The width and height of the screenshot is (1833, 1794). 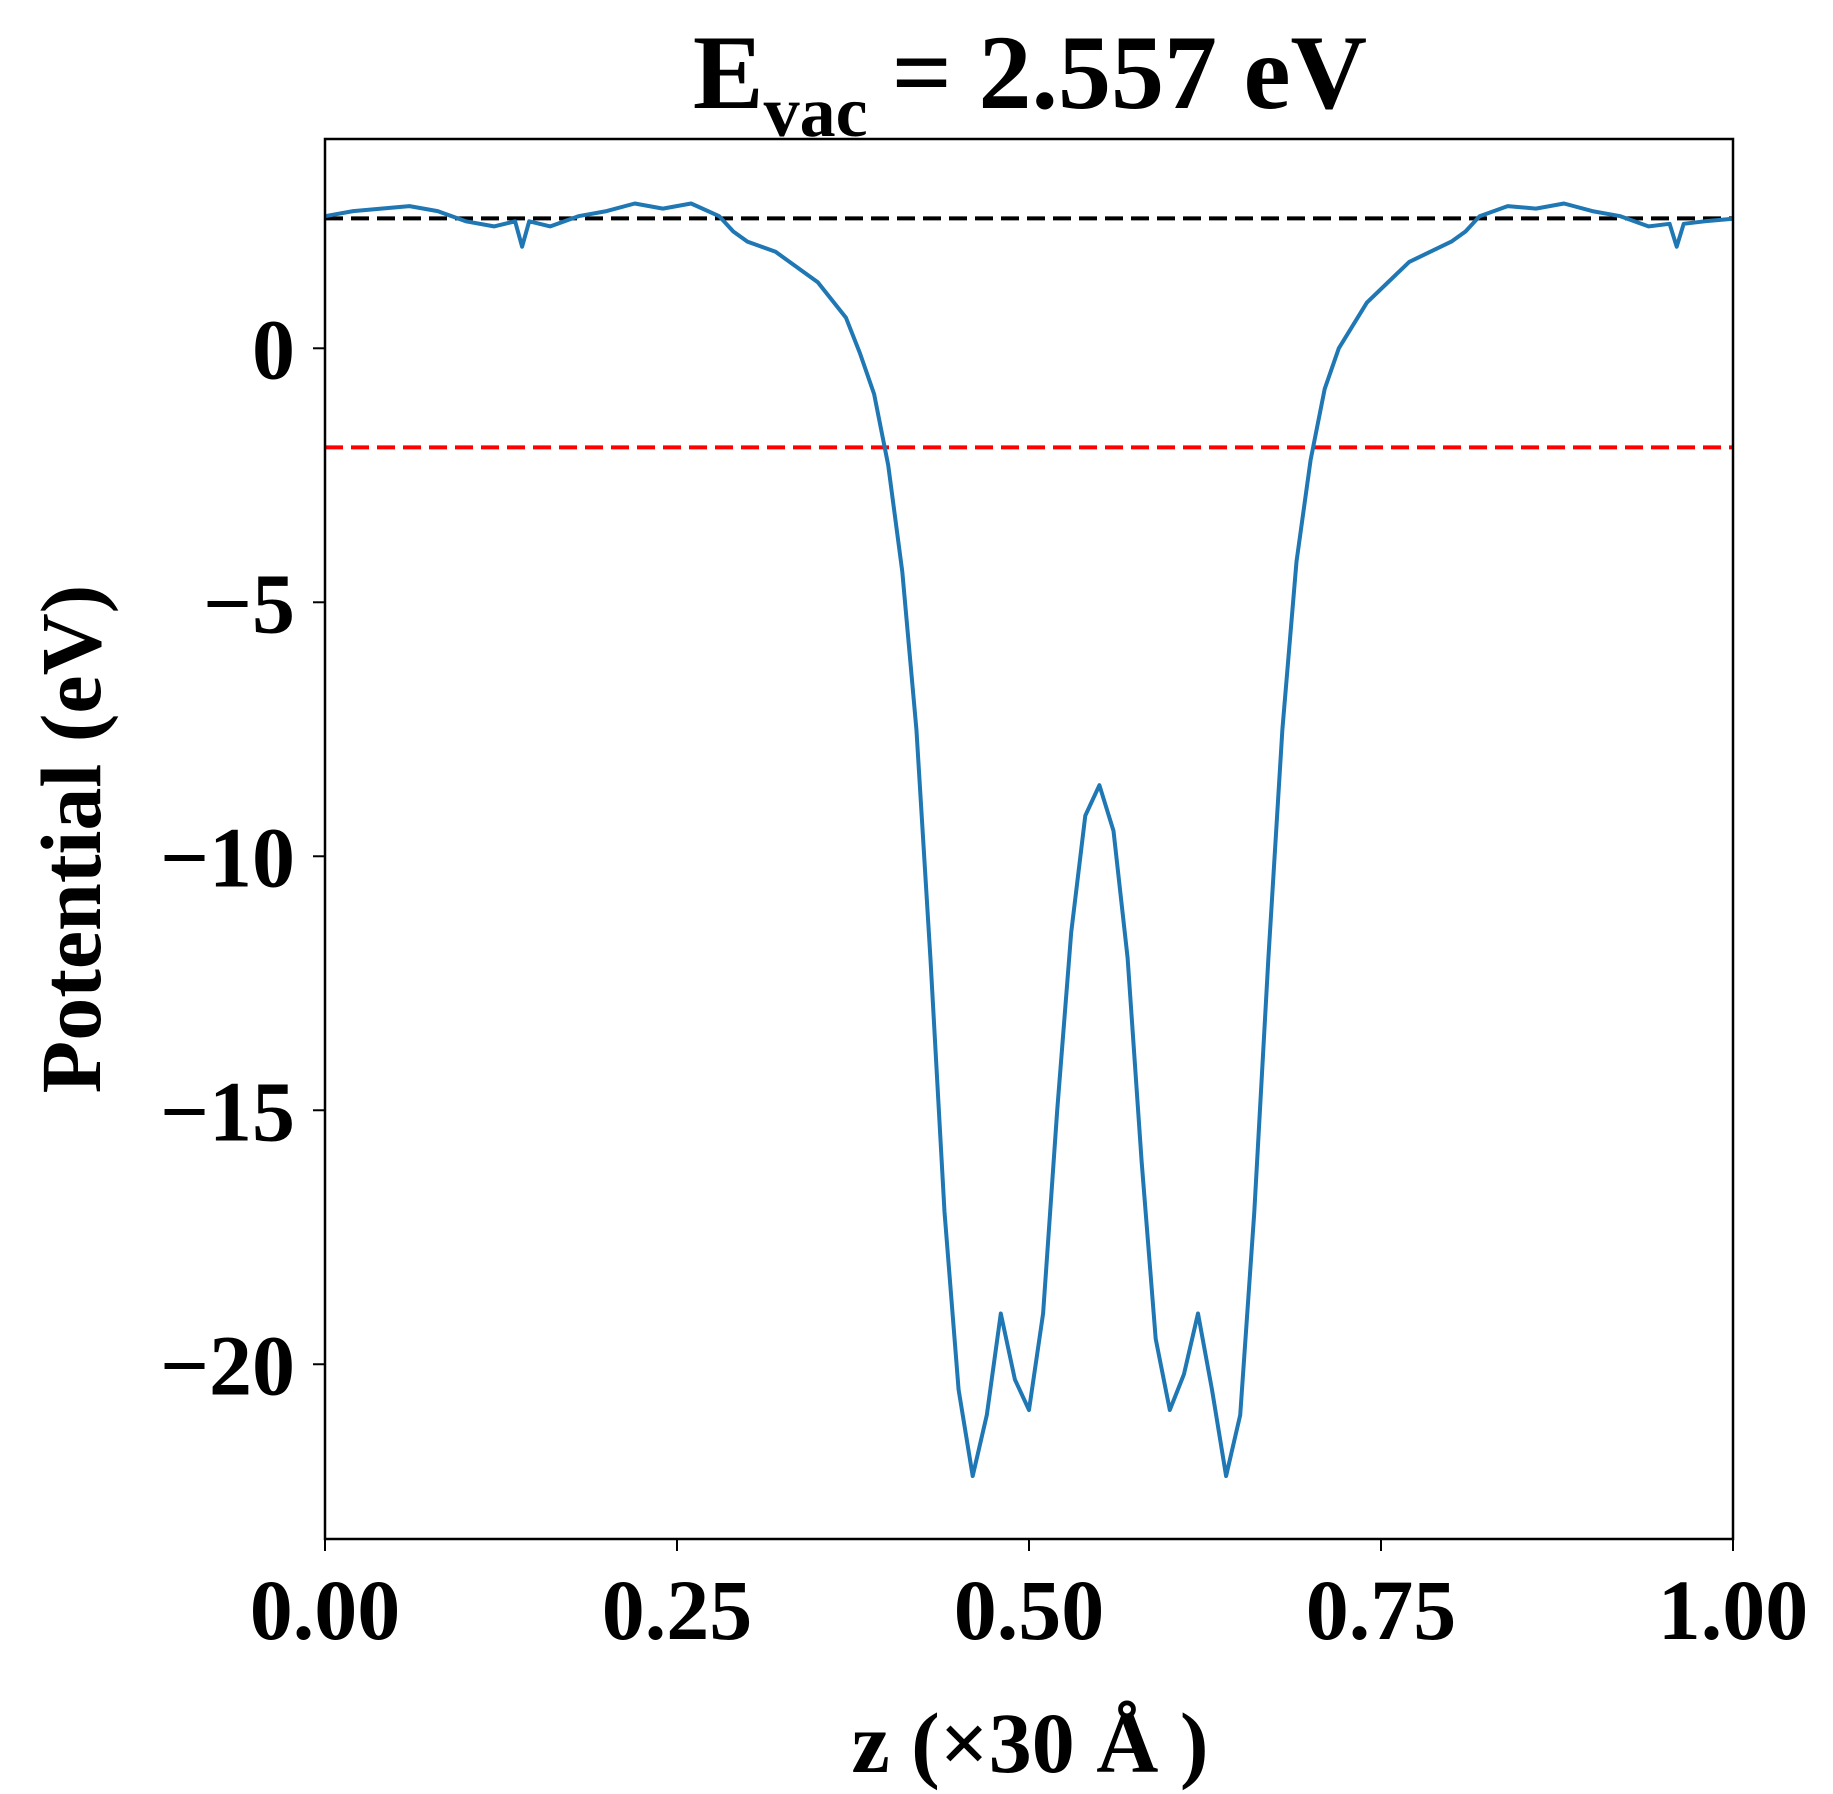 I want to click on chart-title: Evac = 2.557 eV, so click(x=1030, y=83).